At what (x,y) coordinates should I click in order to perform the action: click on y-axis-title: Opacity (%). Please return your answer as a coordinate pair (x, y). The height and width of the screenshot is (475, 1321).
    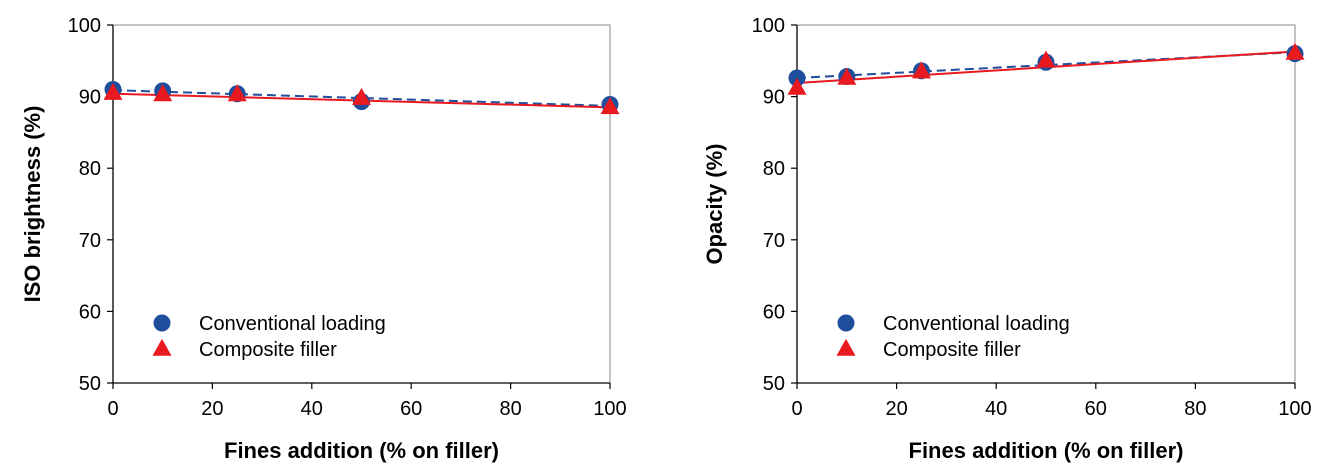
    Looking at the image, I should click on (714, 203).